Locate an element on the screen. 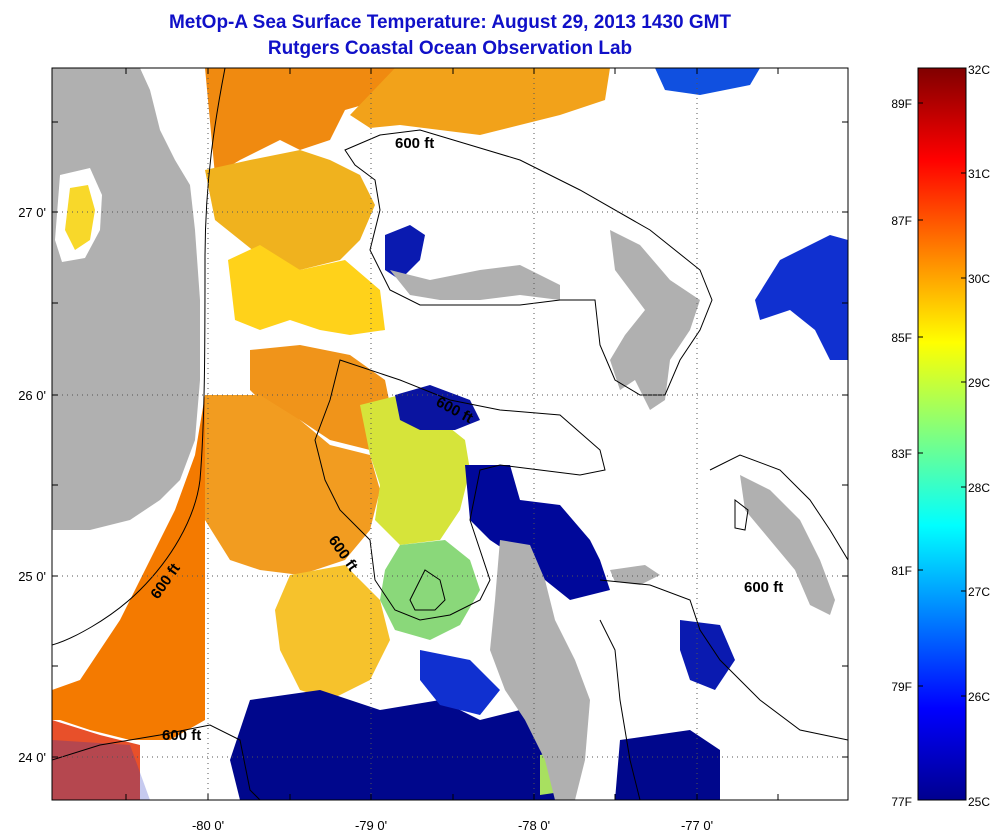  lat-tick-label: 24 0' is located at coordinates (32, 757).